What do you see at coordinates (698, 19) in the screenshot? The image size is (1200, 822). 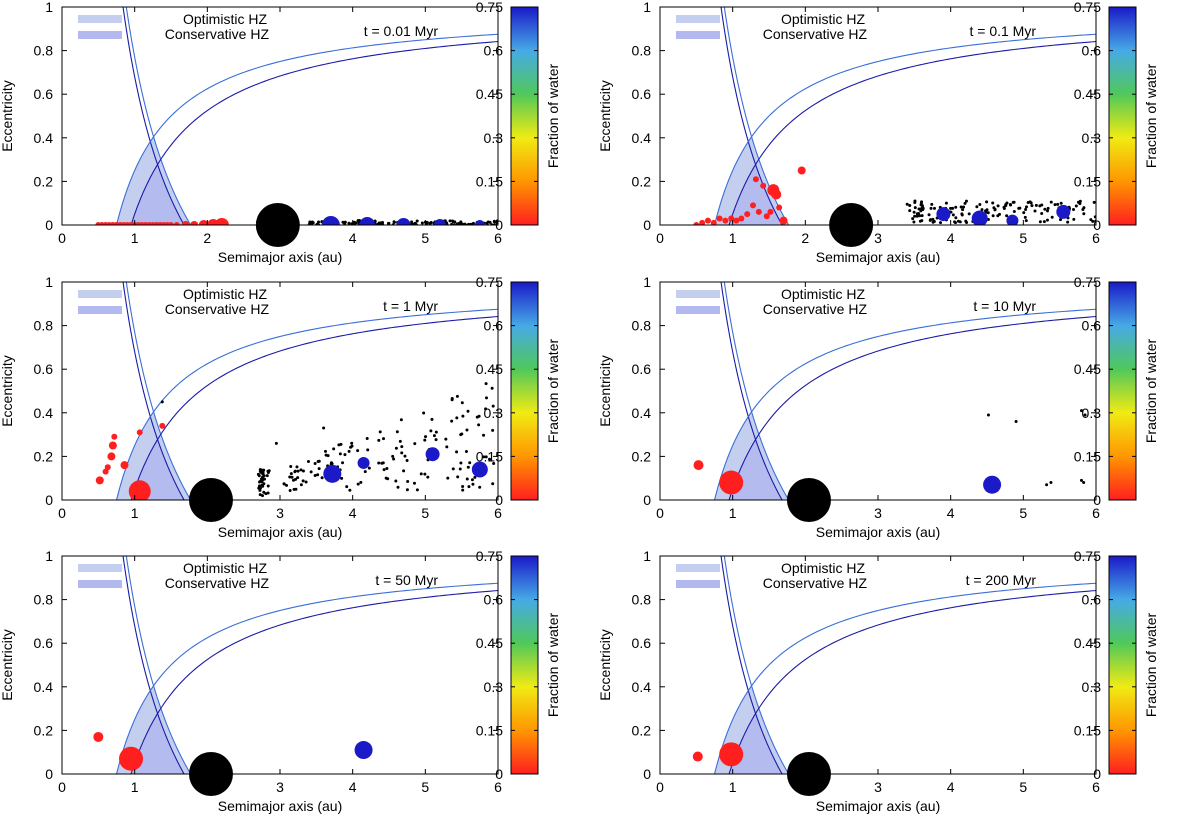 I see `legend-swatch-optimistic` at bounding box center [698, 19].